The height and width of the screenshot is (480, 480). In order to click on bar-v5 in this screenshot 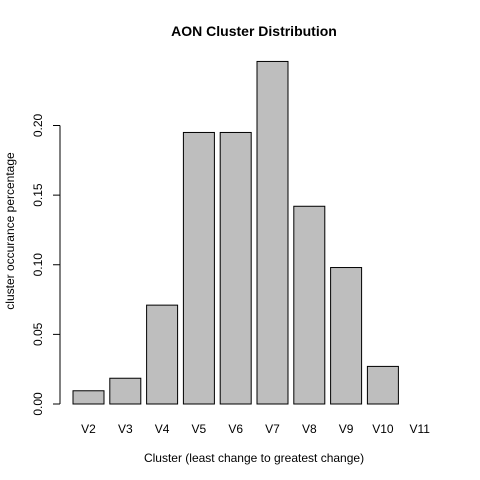, I will do `click(198, 268)`.